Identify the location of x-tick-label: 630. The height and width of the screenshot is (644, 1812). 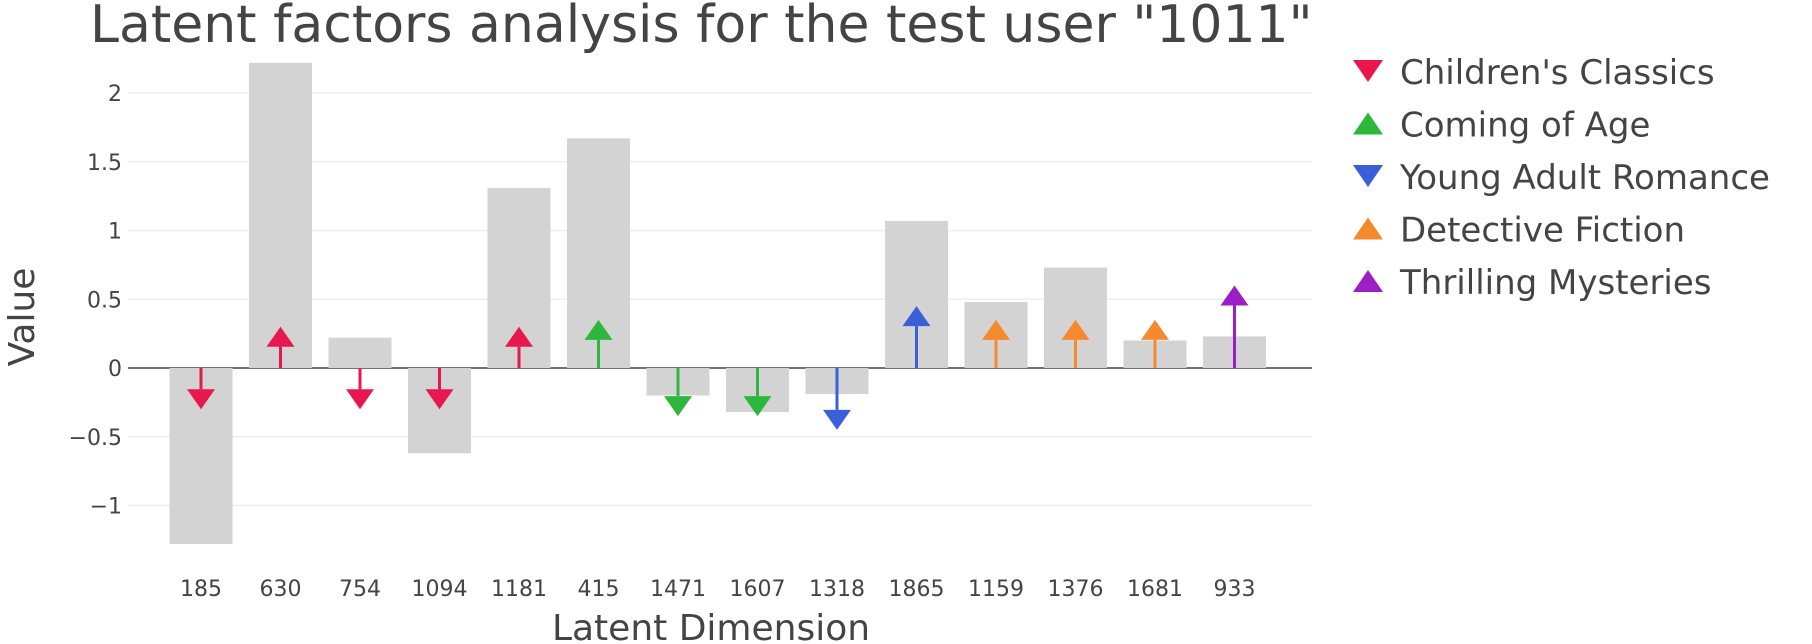
(281, 589).